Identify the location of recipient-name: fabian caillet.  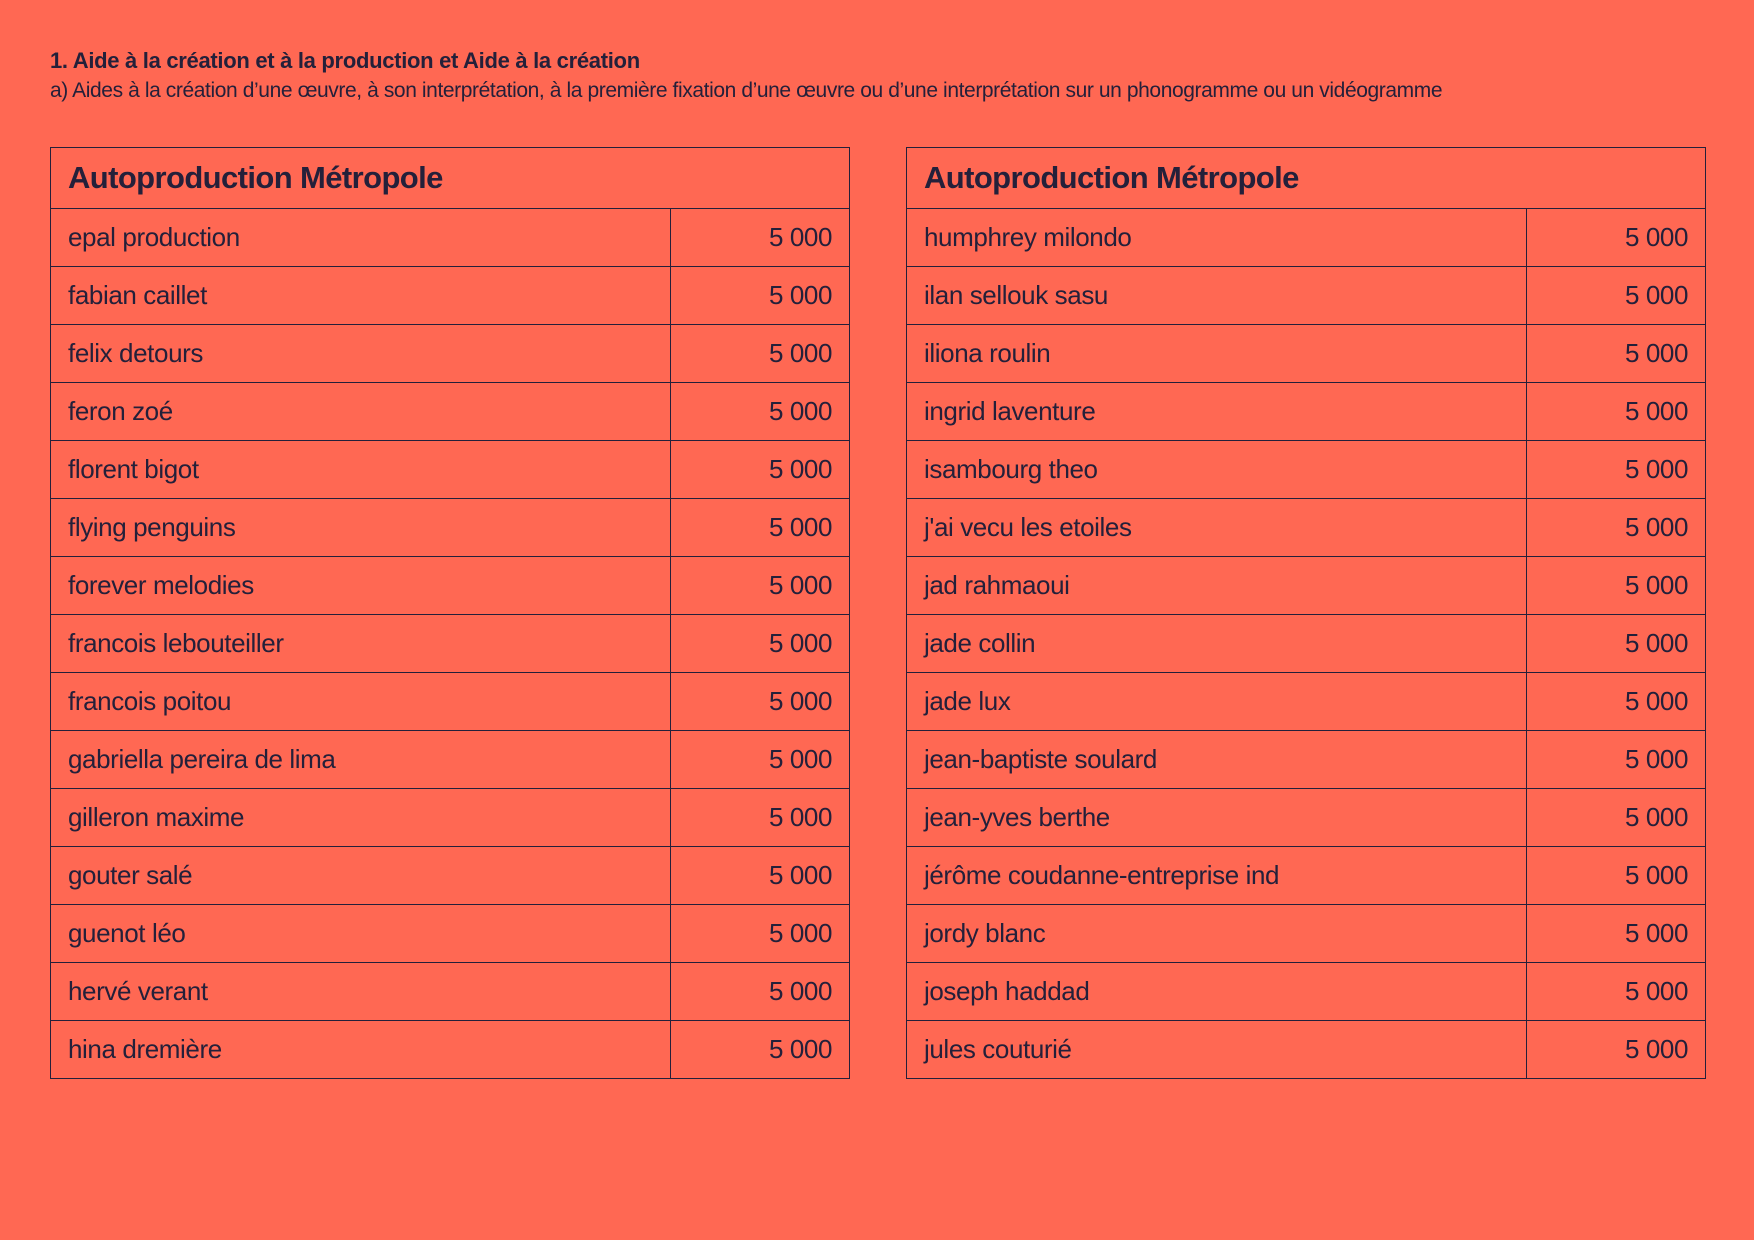
(360, 295).